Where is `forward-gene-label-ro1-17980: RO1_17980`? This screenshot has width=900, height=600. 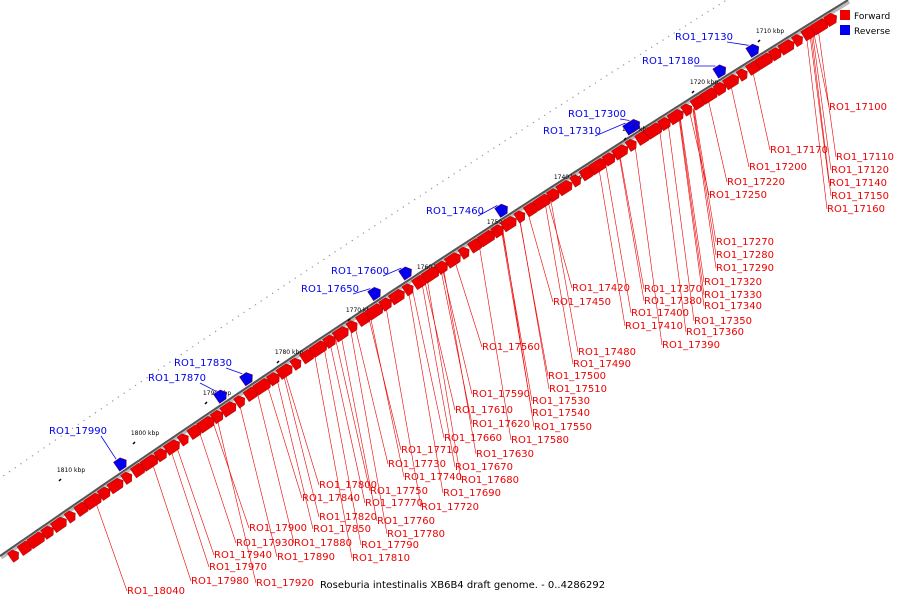 forward-gene-label-ro1-17980: RO1_17980 is located at coordinates (220, 581).